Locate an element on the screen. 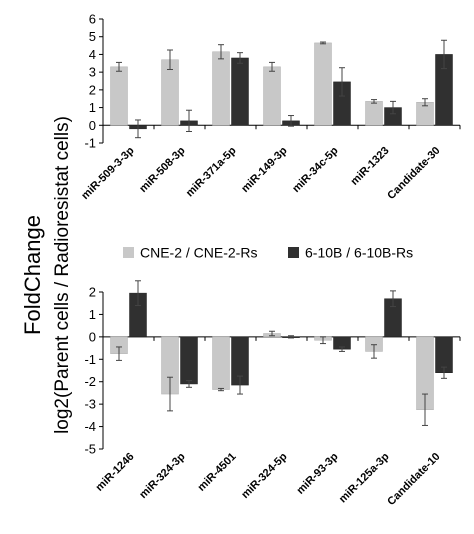 This screenshot has height=534, width=474. y-tick-label: 3 is located at coordinates (92, 72).